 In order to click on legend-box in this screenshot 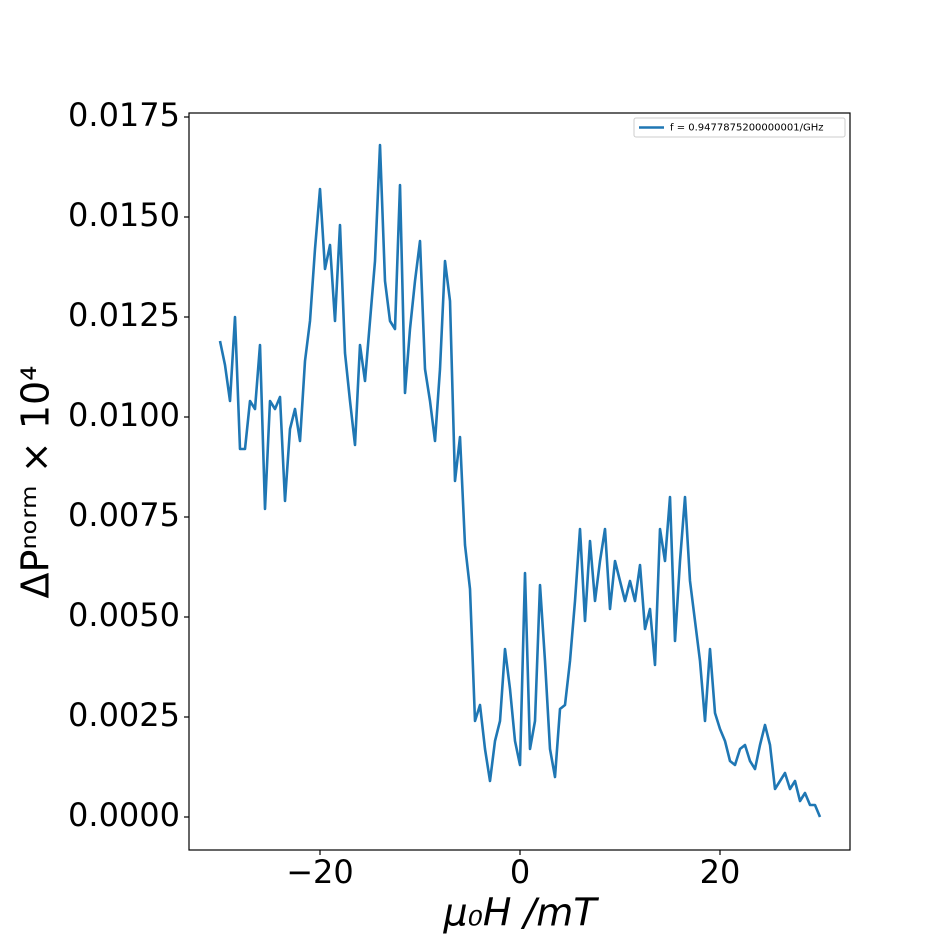, I will do `click(739, 127)`.